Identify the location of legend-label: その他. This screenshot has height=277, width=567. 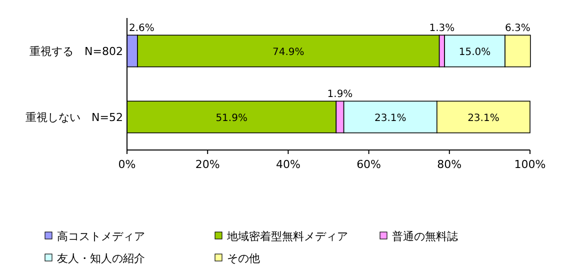
(243, 258).